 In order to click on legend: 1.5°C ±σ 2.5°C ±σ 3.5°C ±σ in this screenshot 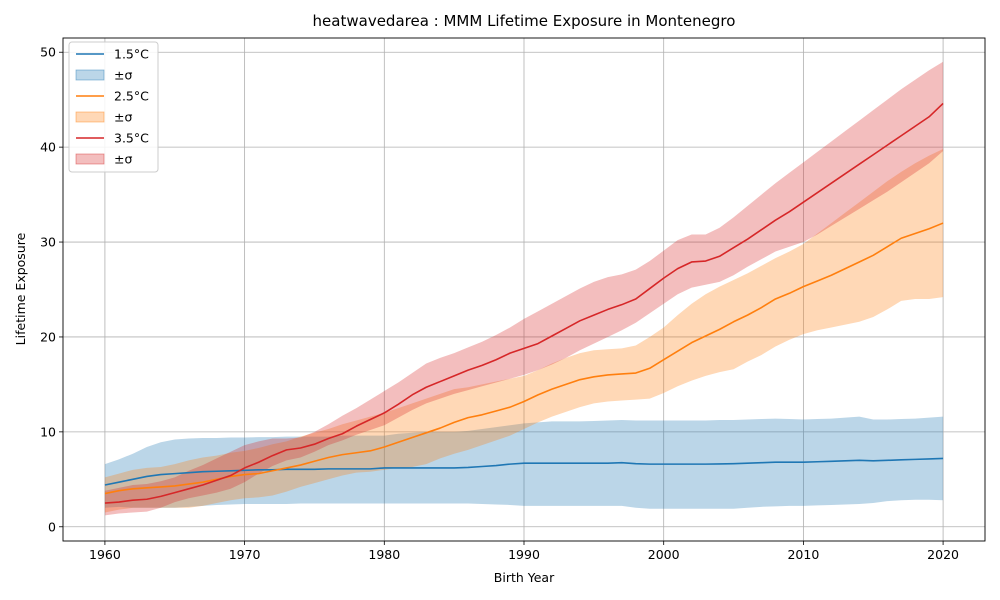, I will do `click(113, 107)`.